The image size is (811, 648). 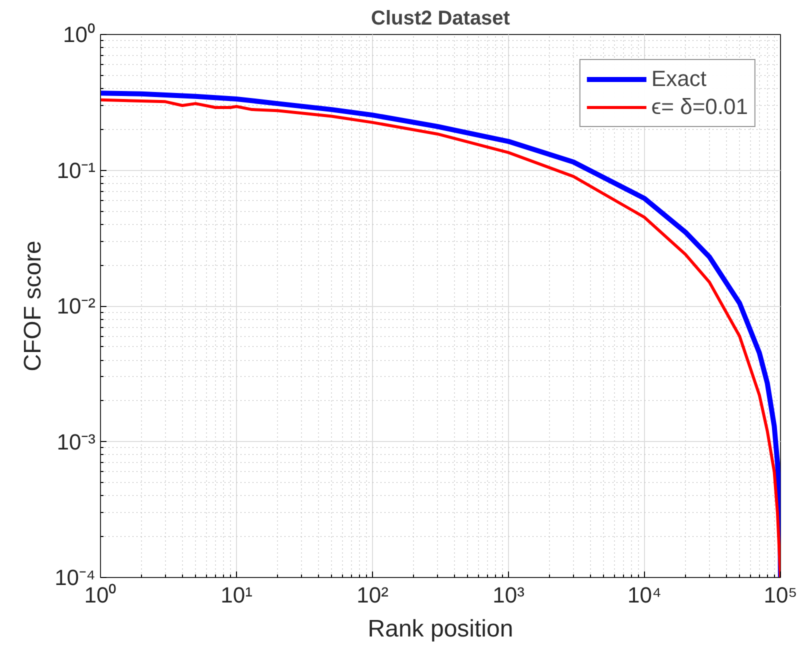 What do you see at coordinates (76, 441) in the screenshot?
I see `y-tick-label: 10⁻³` at bounding box center [76, 441].